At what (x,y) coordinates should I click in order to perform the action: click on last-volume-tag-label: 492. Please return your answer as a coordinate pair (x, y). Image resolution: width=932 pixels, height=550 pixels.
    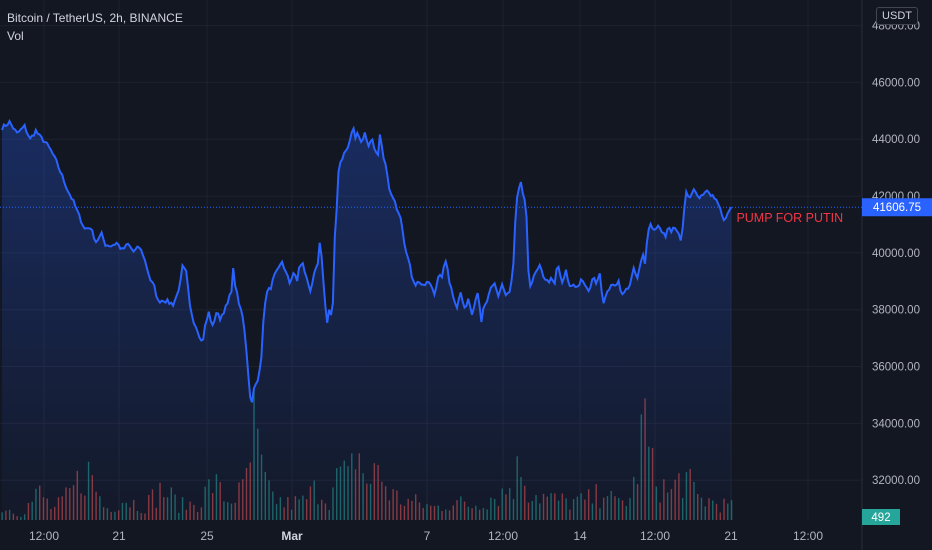
    Looking at the image, I should click on (880, 518).